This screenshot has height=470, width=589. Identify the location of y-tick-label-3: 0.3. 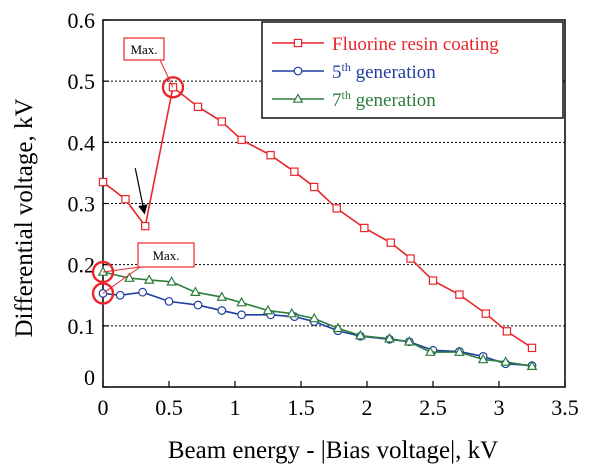
(82, 204).